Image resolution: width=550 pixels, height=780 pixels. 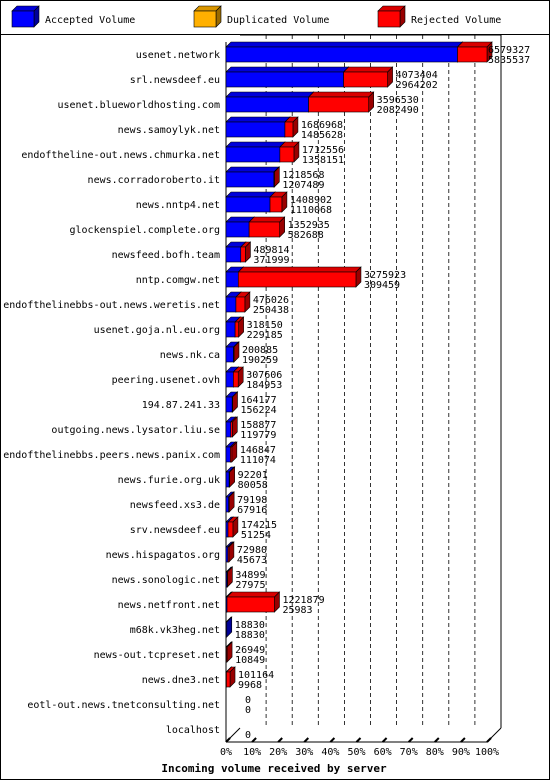 What do you see at coordinates (330, 752) in the screenshot?
I see `x-tick-label-4: 40%` at bounding box center [330, 752].